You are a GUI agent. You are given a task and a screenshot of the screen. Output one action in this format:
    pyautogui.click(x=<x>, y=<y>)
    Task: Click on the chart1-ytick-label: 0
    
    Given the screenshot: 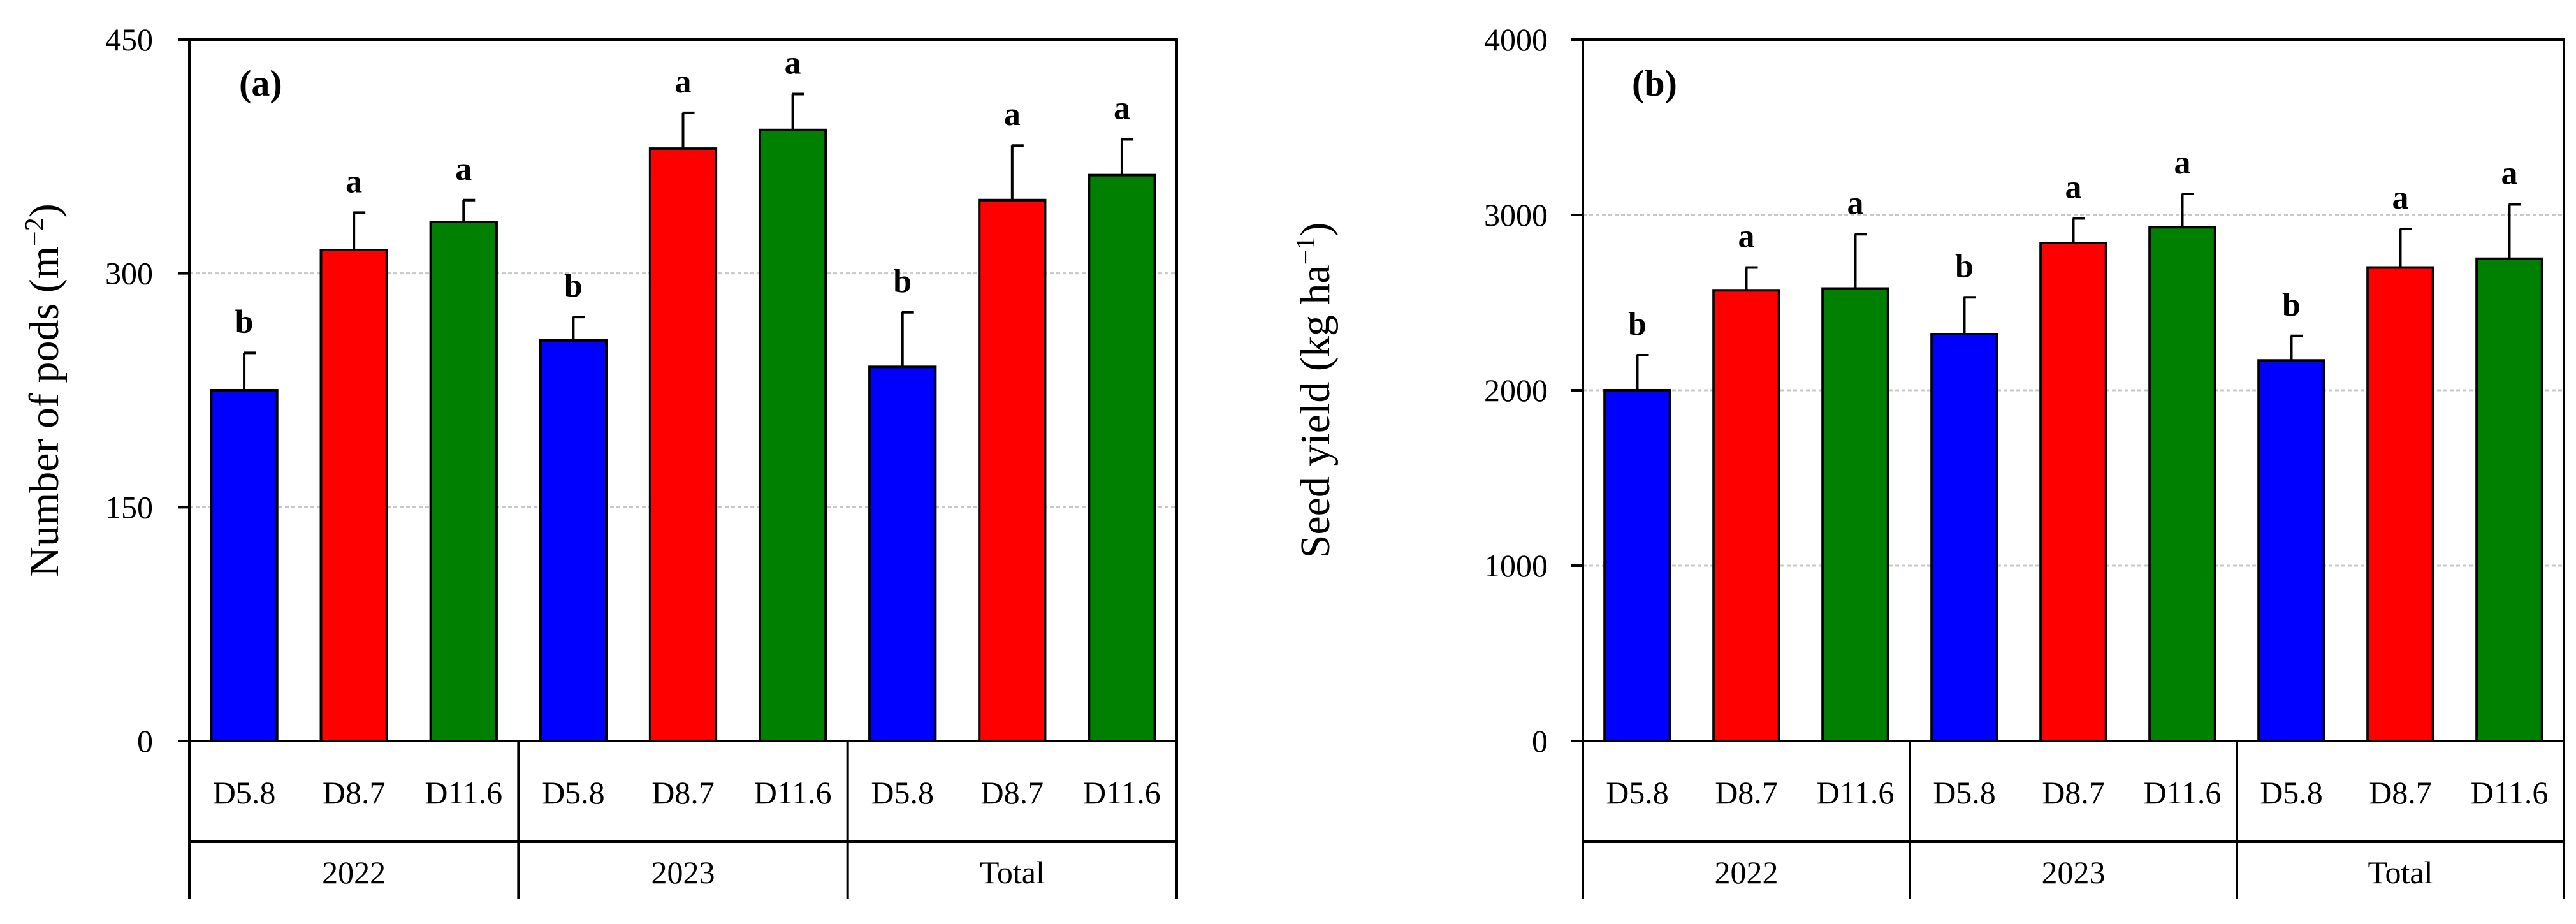 What is the action you would take?
    pyautogui.click(x=145, y=741)
    